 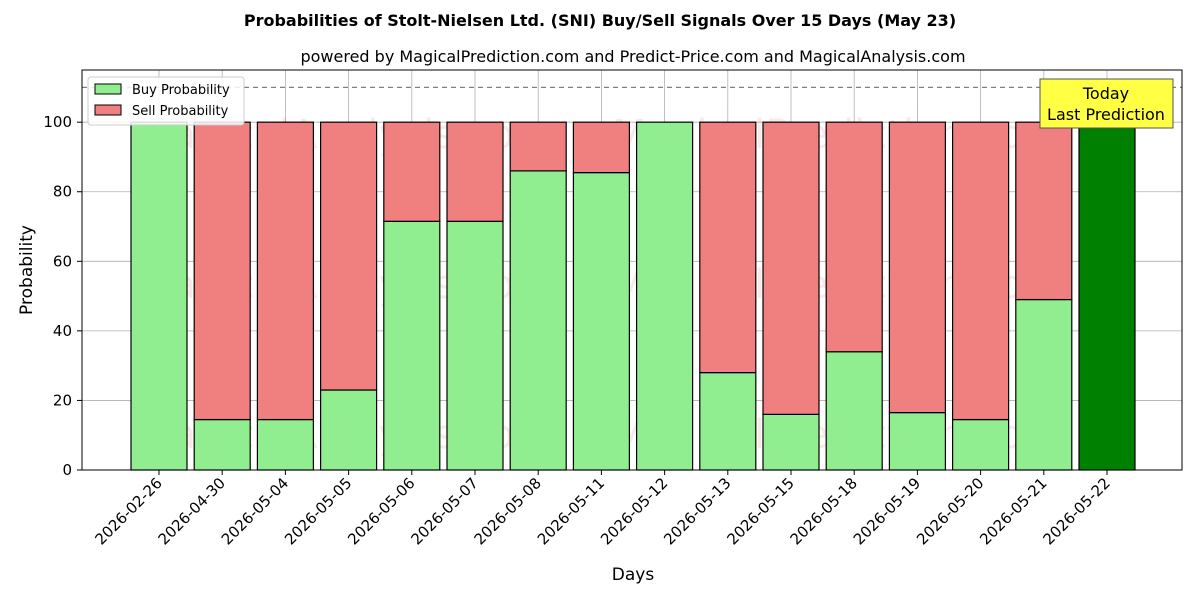 I want to click on y-tick-label: 80, so click(x=62, y=192).